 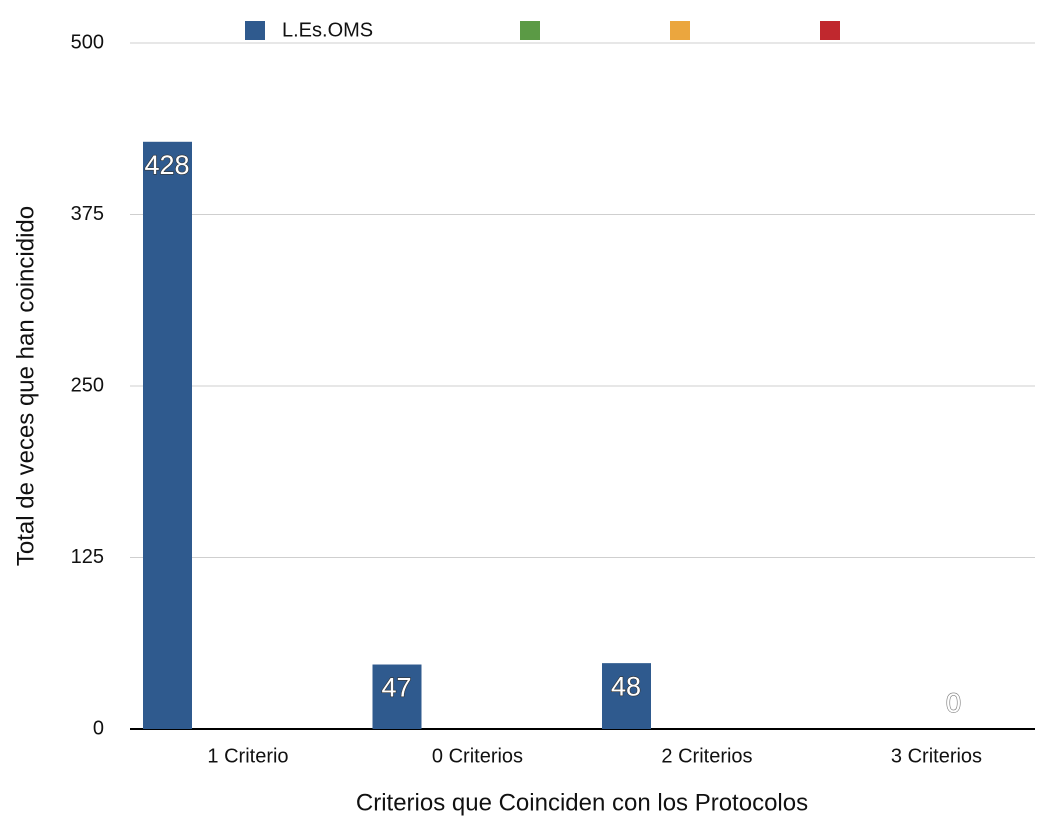 What do you see at coordinates (98, 728) in the screenshot?
I see `y-tick-label: 0` at bounding box center [98, 728].